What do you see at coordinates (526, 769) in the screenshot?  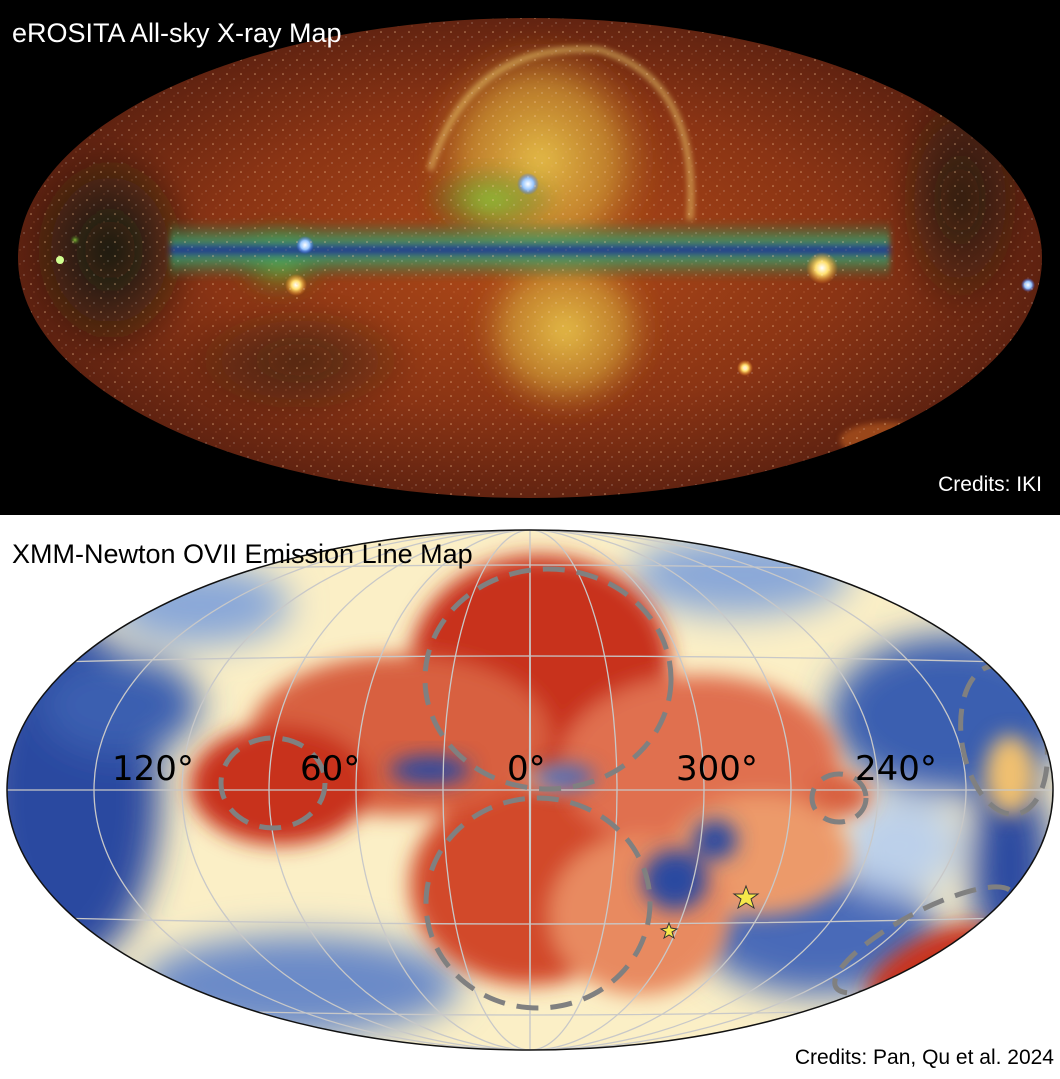 I see `lon-label-0: 0°` at bounding box center [526, 769].